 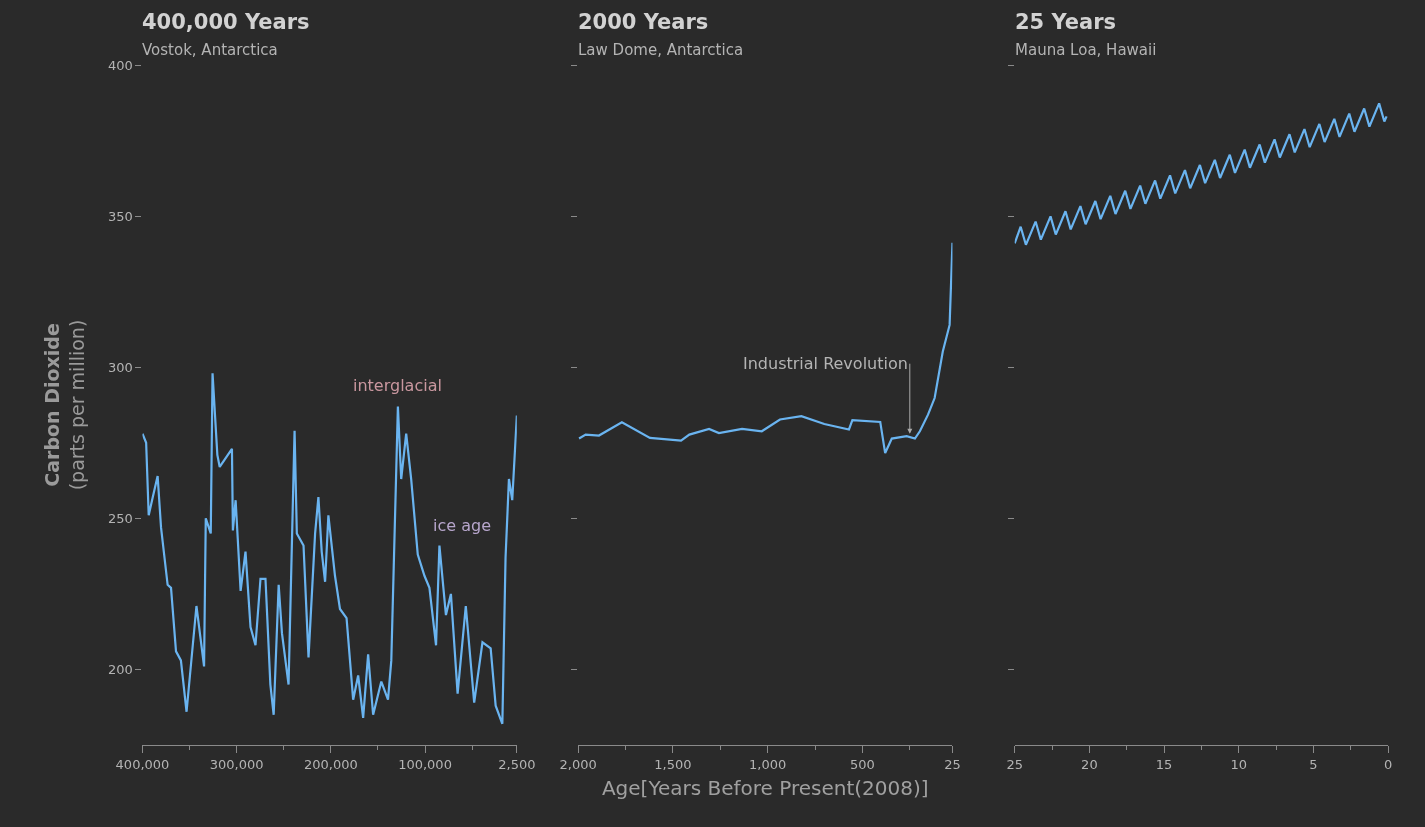 What do you see at coordinates (1164, 764) in the screenshot?
I see `x-tick-label: 15` at bounding box center [1164, 764].